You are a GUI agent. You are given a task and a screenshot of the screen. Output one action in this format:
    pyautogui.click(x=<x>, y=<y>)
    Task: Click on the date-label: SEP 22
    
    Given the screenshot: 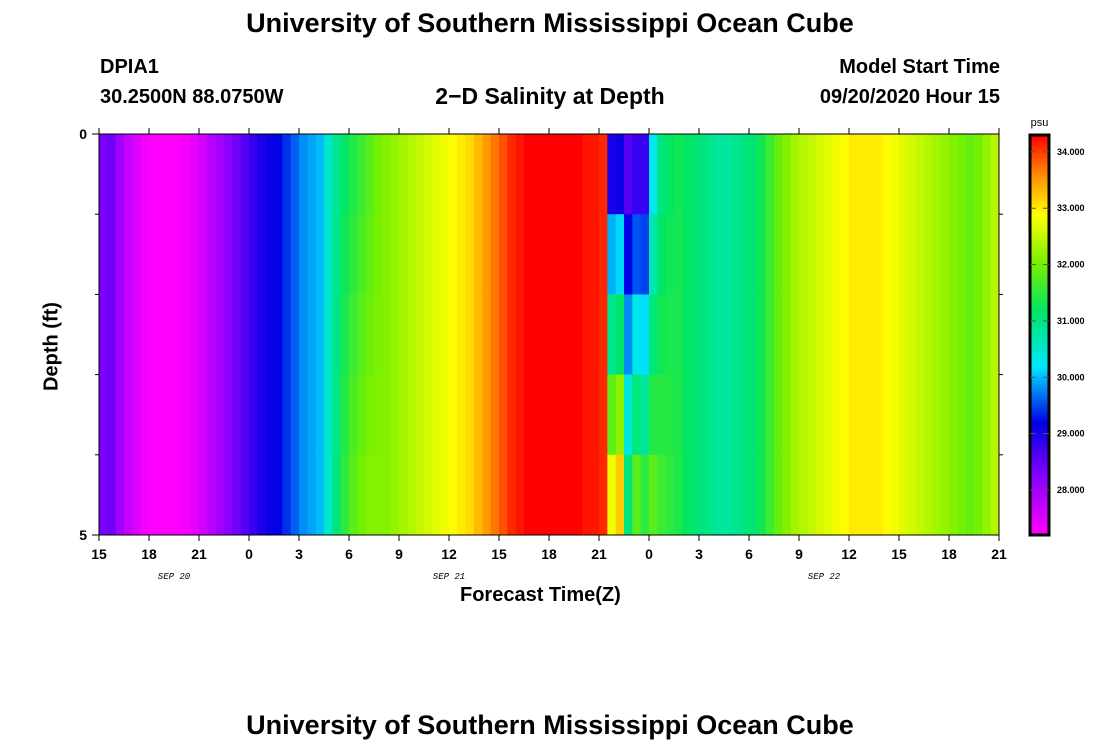 What is the action you would take?
    pyautogui.click(x=824, y=577)
    